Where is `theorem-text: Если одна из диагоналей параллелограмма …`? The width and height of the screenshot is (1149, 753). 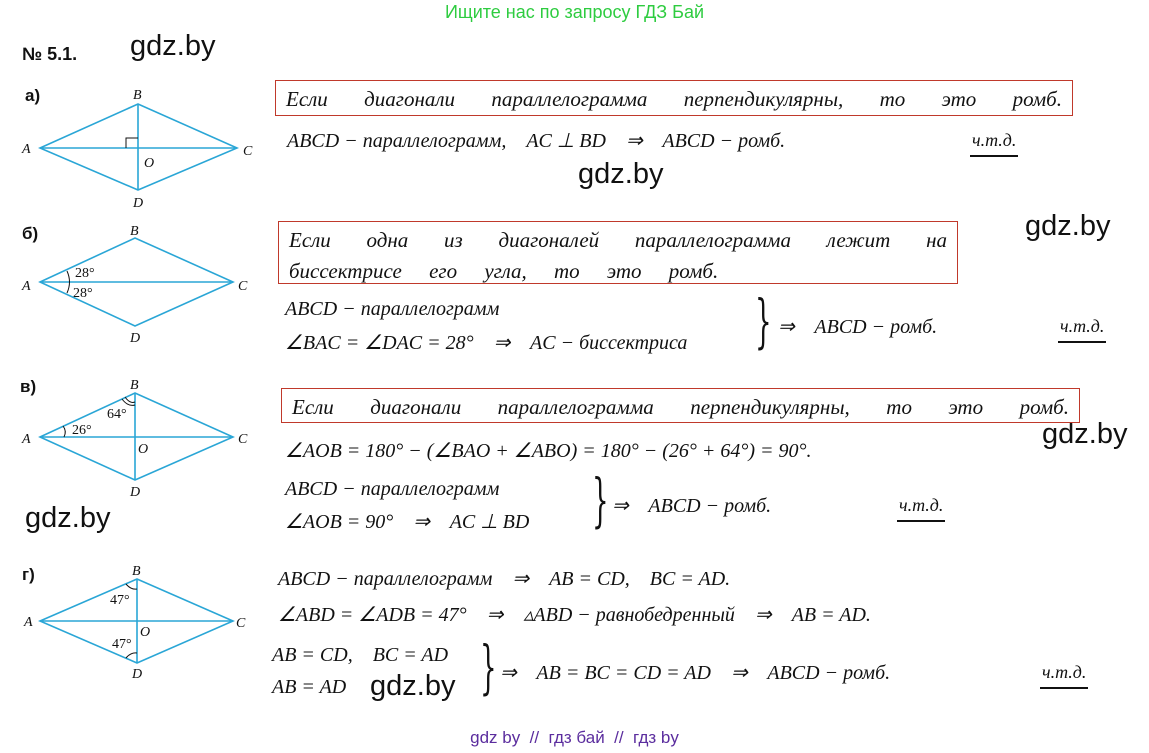 theorem-text: Если одна из диагоналей параллелограмма … is located at coordinates (618, 240).